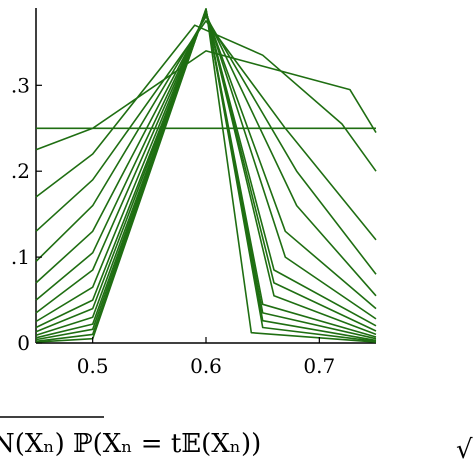  I want to click on y-ticks: .1 .2 .3 0, so click(26, 214).